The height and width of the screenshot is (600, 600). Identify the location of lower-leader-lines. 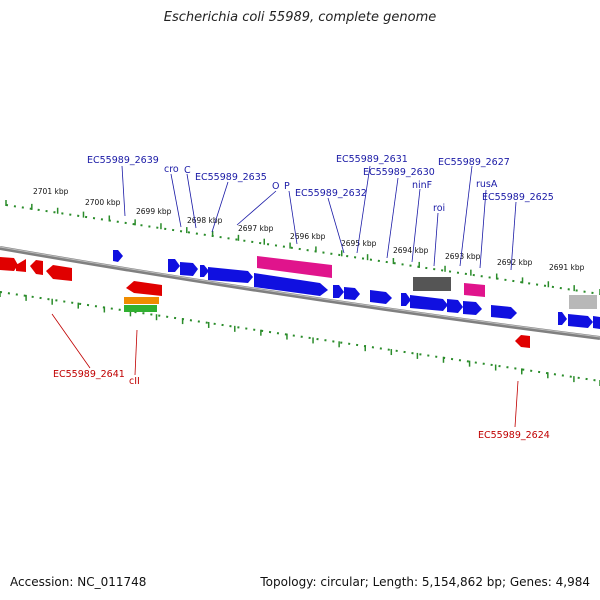
(285, 370).